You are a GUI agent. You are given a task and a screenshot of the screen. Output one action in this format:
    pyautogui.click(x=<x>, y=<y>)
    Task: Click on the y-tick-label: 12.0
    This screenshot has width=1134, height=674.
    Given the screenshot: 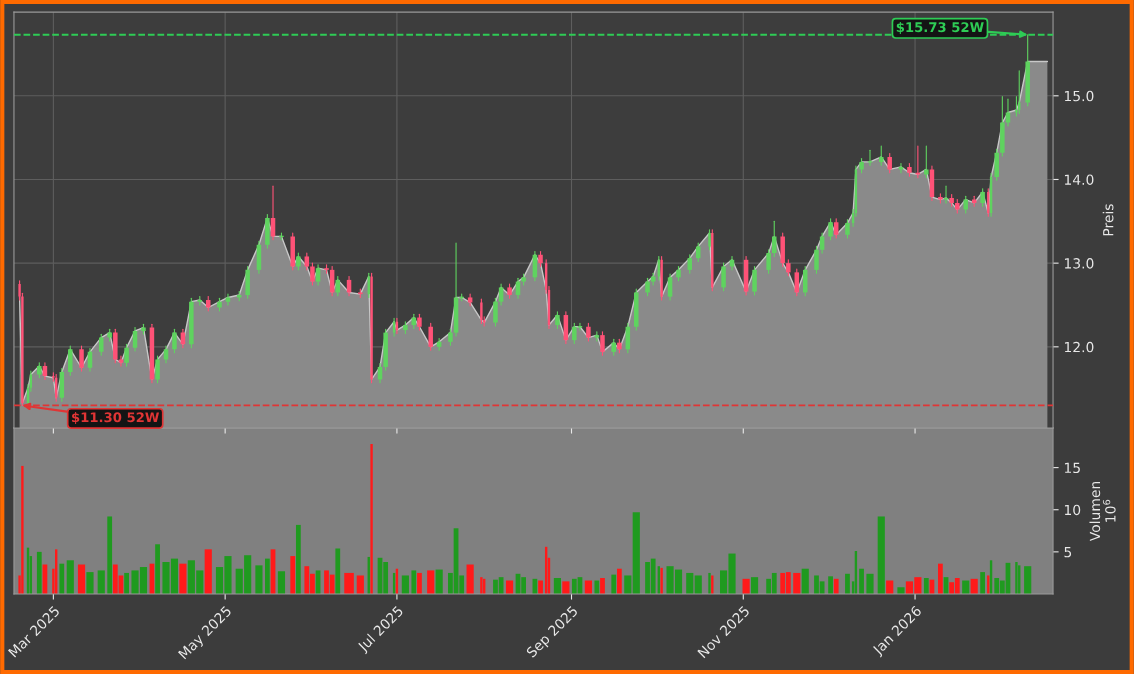 What is the action you would take?
    pyautogui.click(x=1079, y=347)
    